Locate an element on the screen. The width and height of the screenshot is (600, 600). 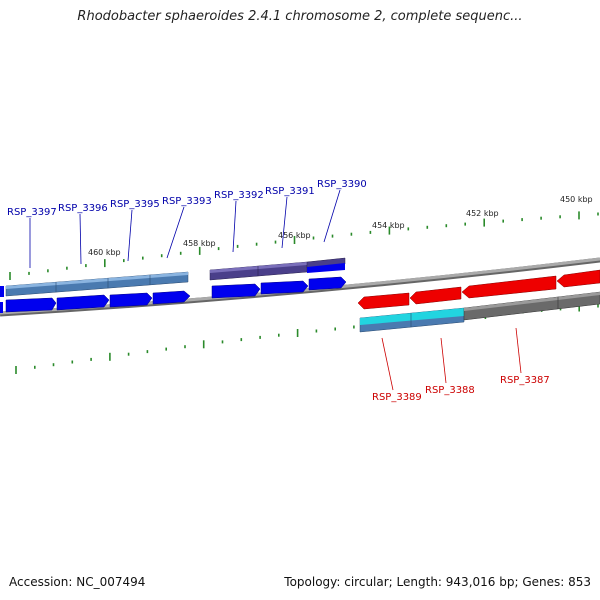
gene-label-rsp-3393: RSP_3393 is located at coordinates (187, 201).